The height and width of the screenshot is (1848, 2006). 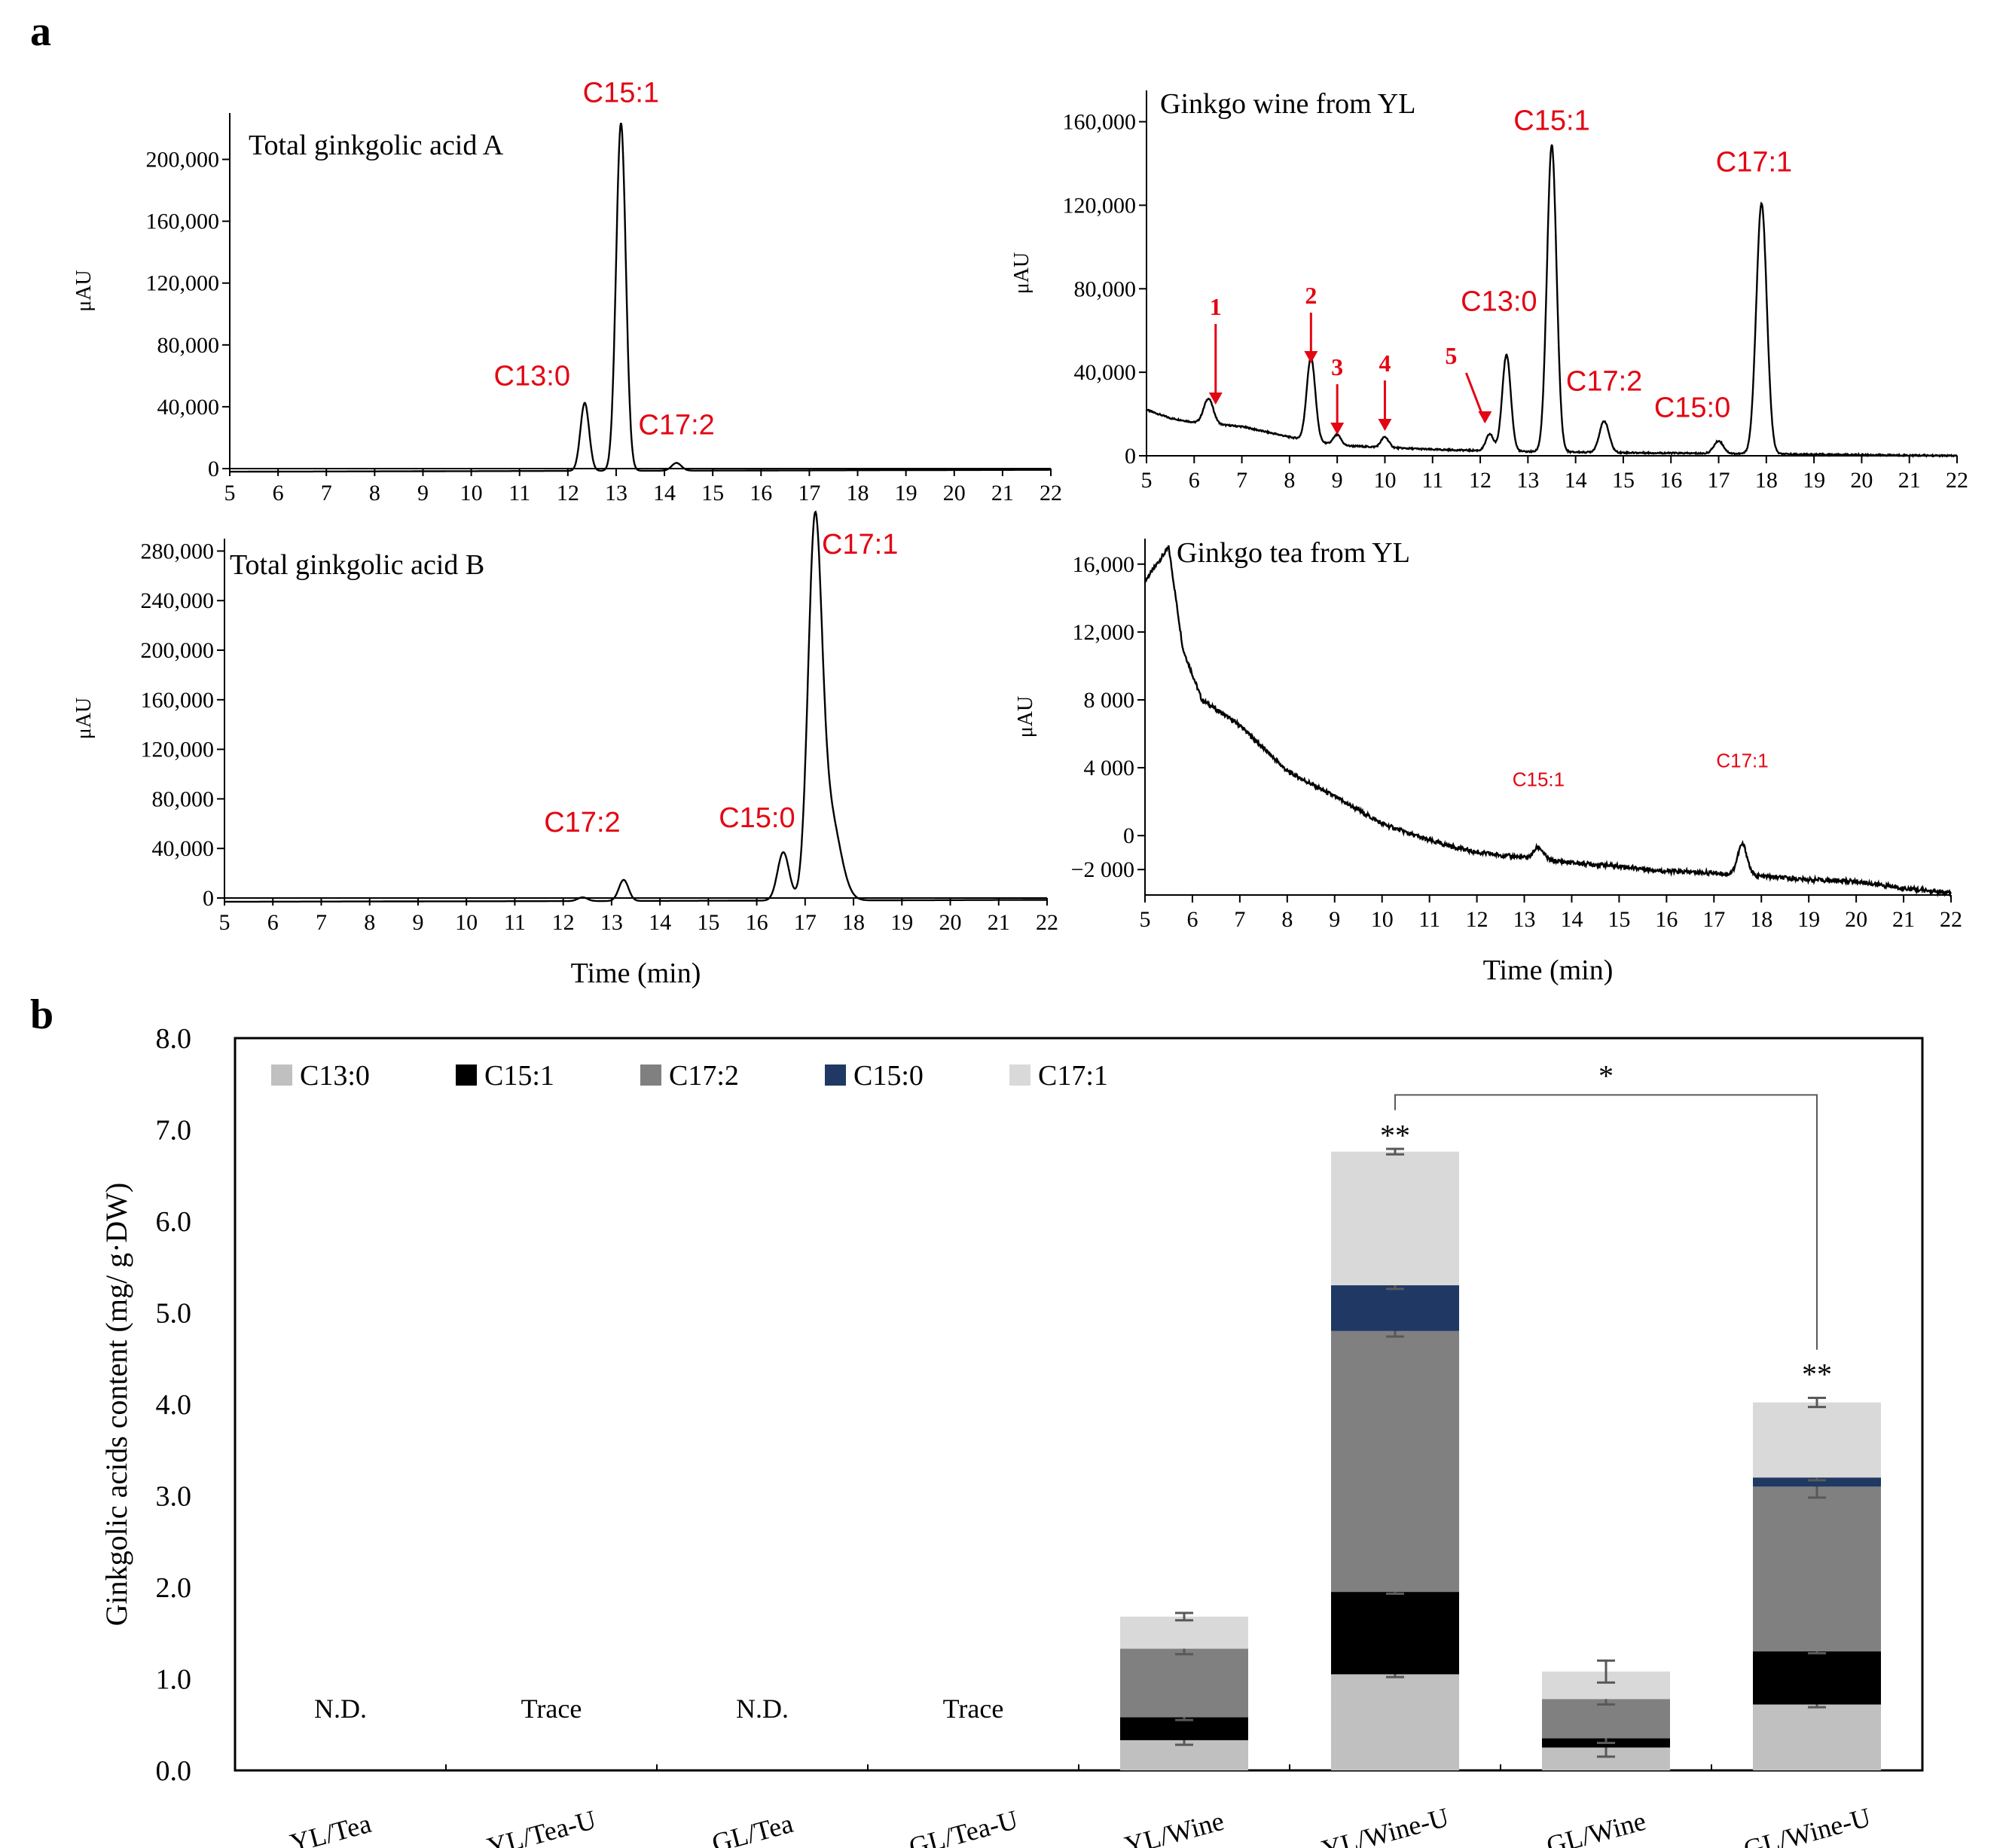 I want to click on y-tick-label: 80,000, so click(x=1105, y=288).